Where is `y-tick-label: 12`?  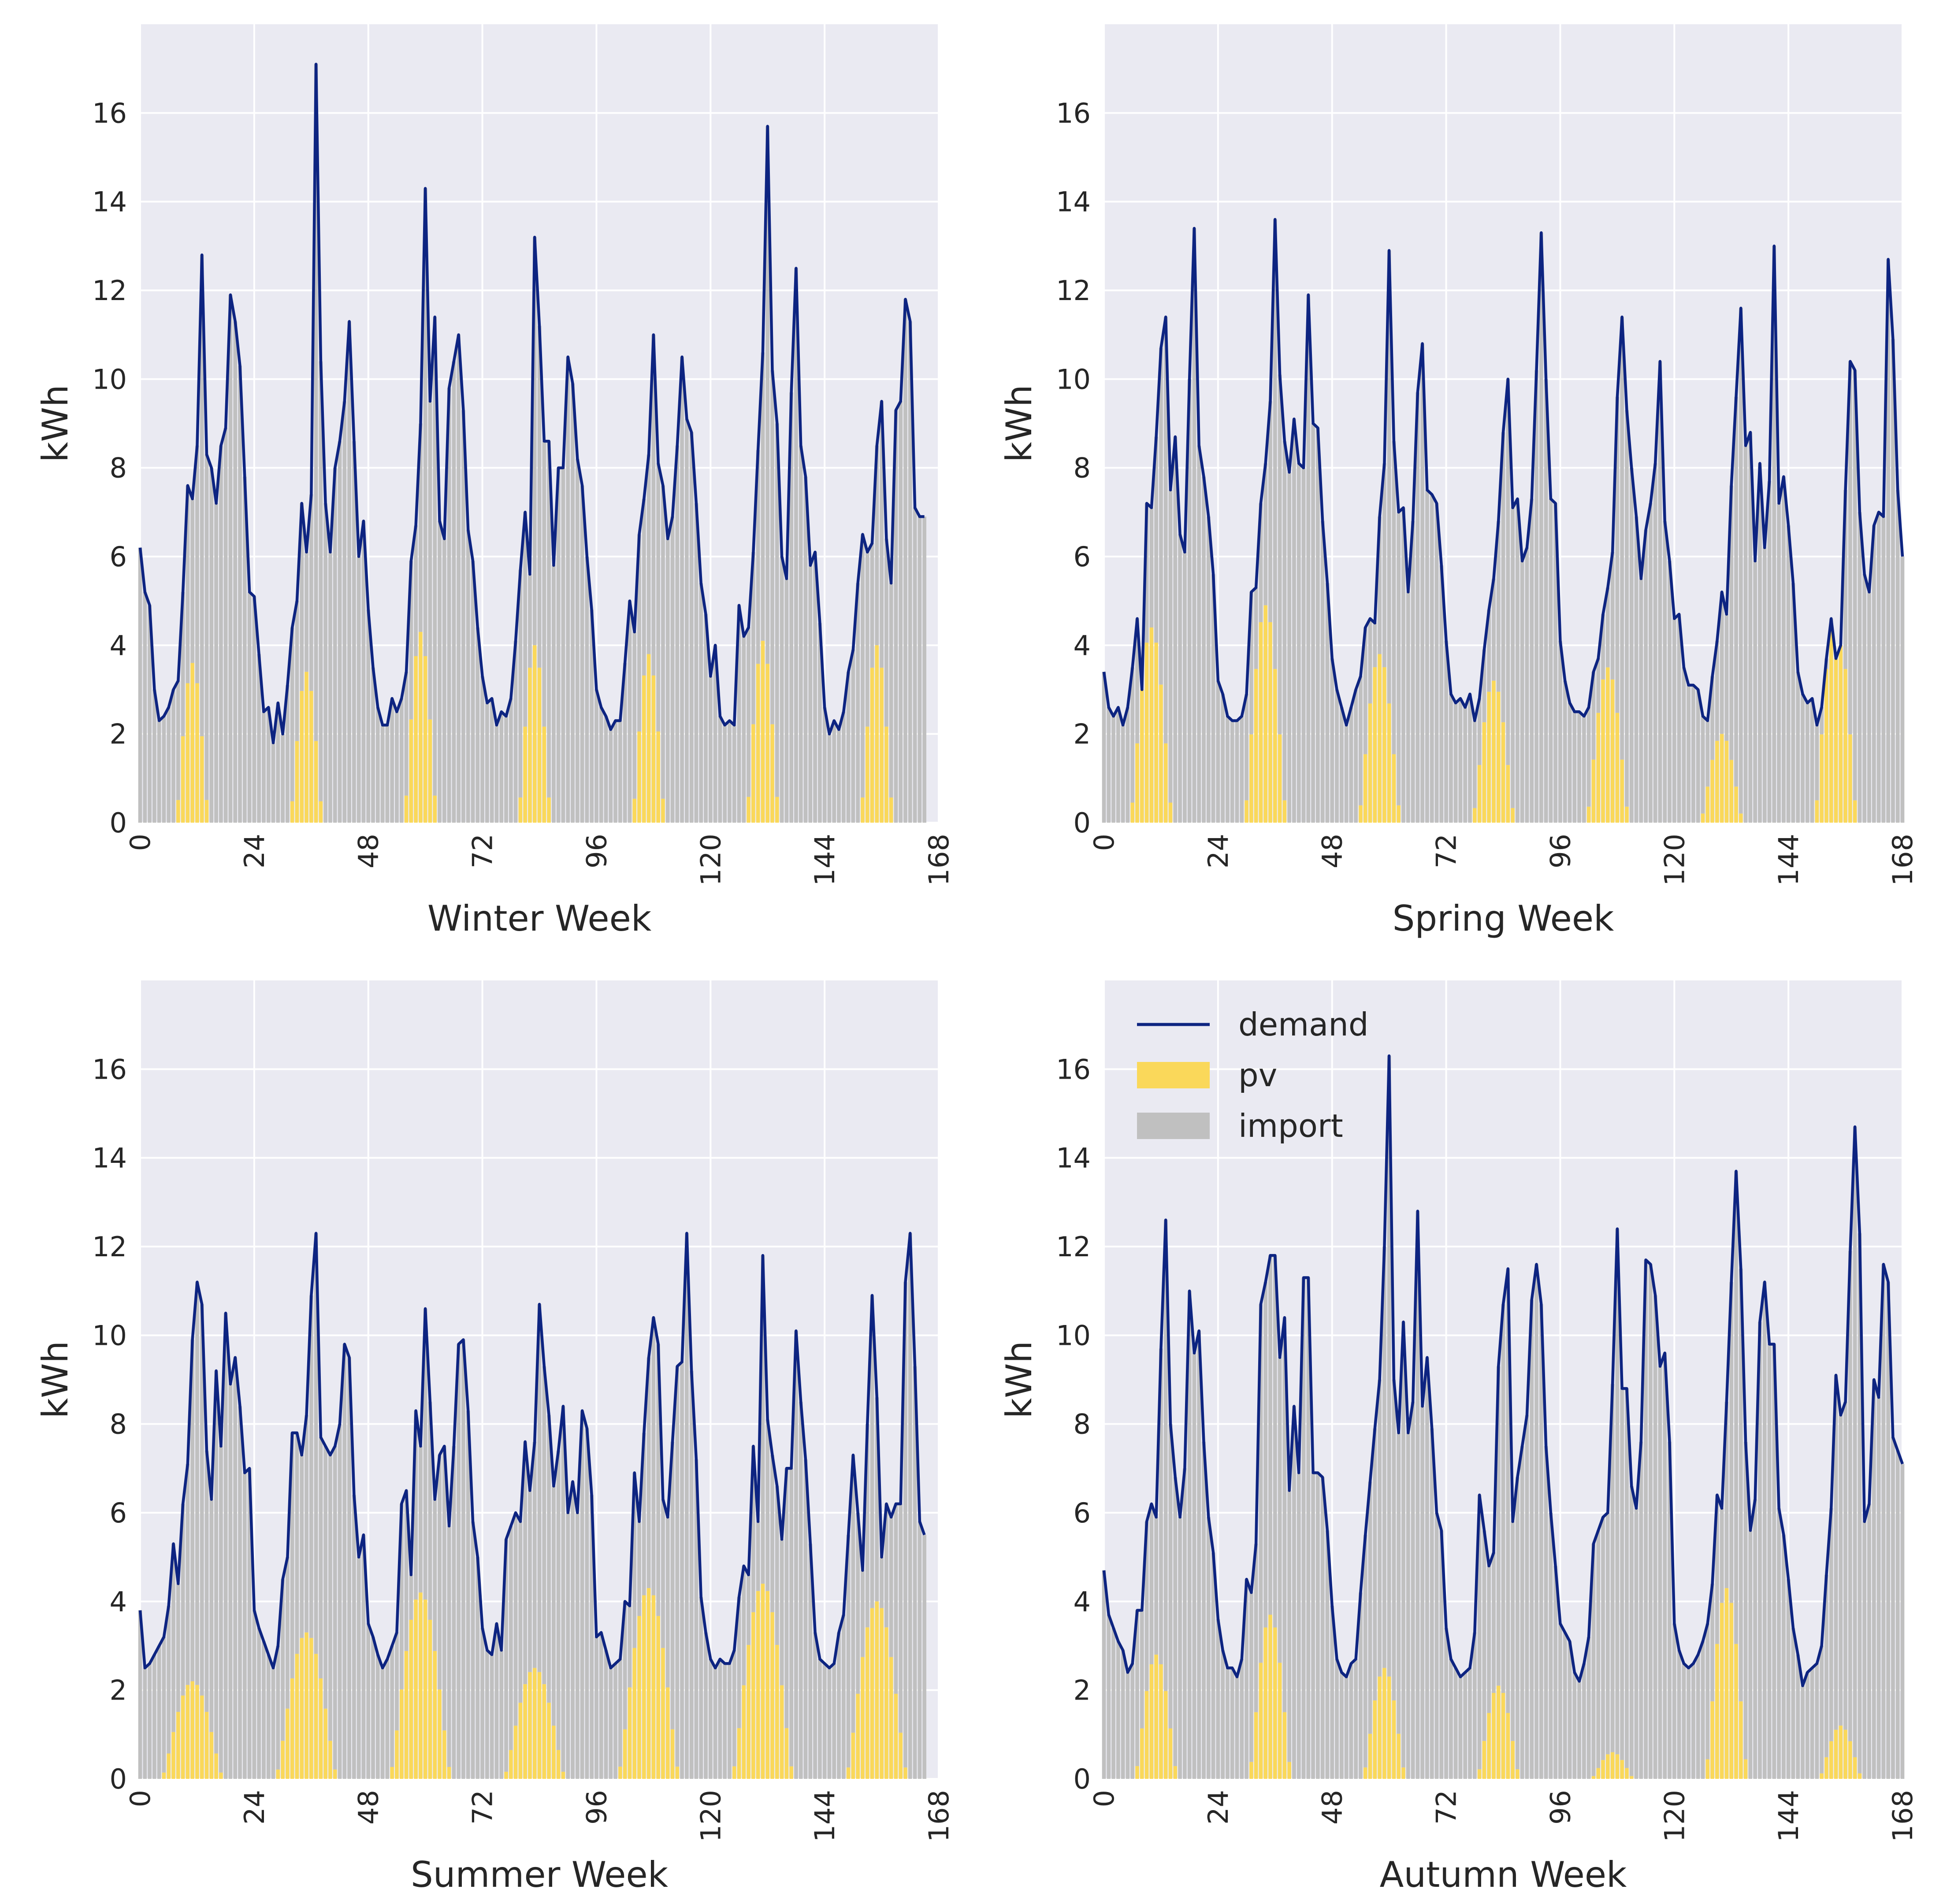
y-tick-label: 12 is located at coordinates (1073, 1247).